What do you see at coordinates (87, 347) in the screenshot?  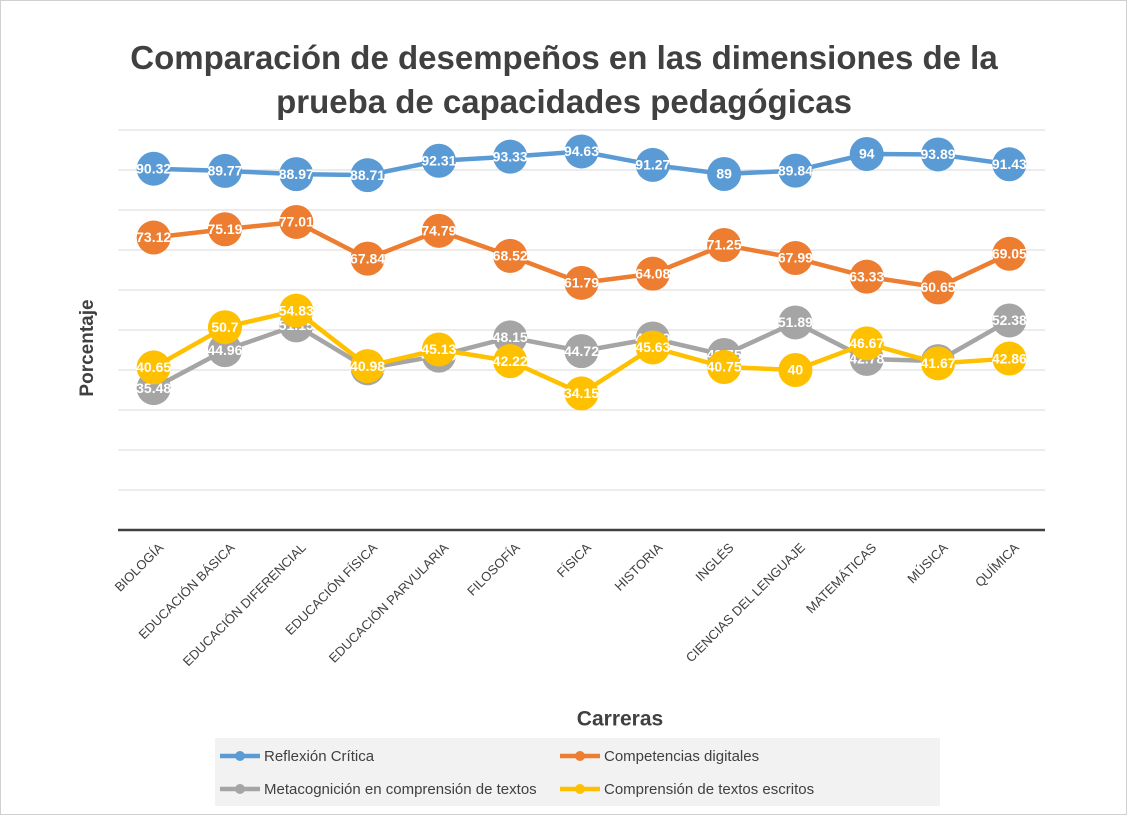 I see `y-axis-label: Porcentaje` at bounding box center [87, 347].